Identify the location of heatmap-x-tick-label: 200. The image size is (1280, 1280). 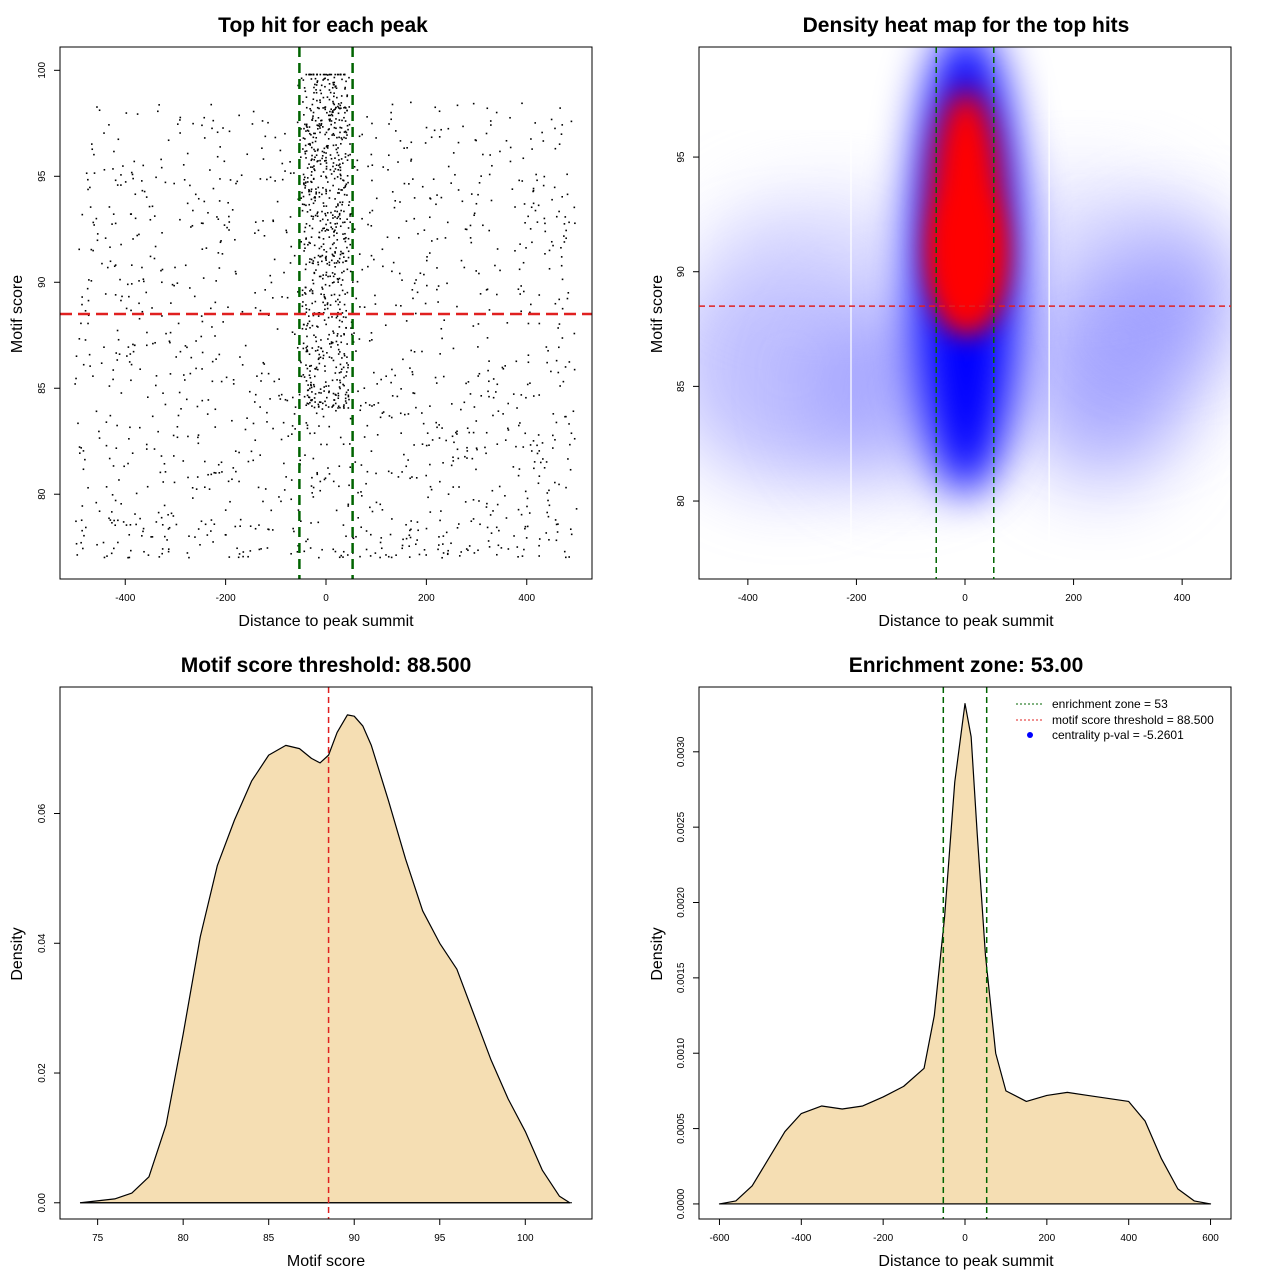
(1073, 598).